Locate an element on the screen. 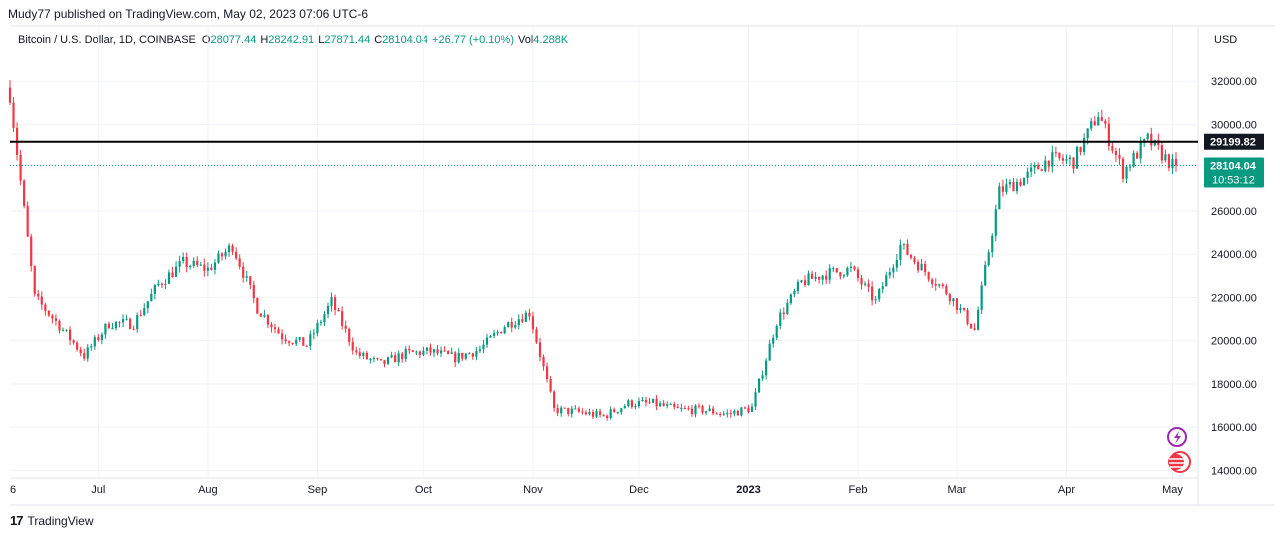 The width and height of the screenshot is (1280, 538). currency-label: USD is located at coordinates (1226, 40).